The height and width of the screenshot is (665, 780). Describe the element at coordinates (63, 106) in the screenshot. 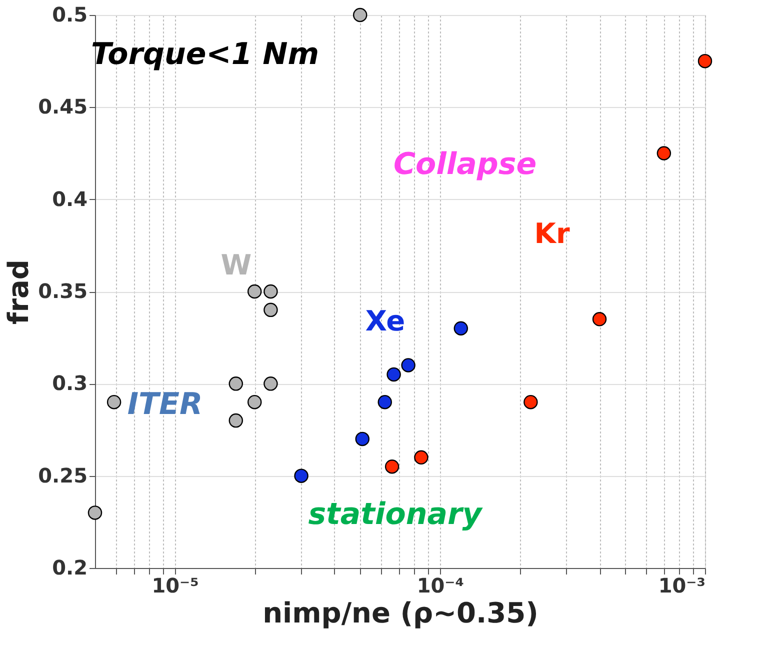

I see `y-tick-label: 0.45` at that location.